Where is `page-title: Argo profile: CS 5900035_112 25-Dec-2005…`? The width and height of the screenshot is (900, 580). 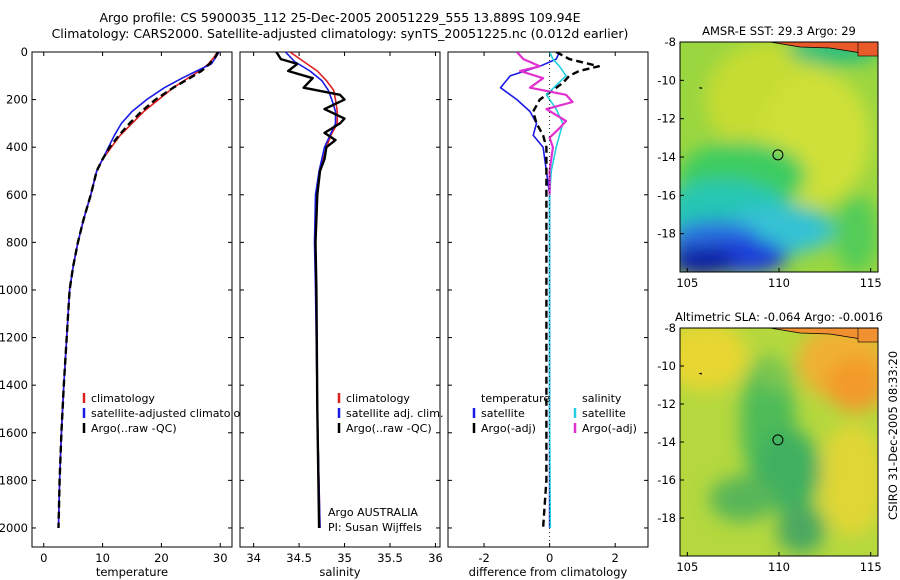
page-title: Argo profile: CS 5900035_112 25-Dec-2005… is located at coordinates (340, 26).